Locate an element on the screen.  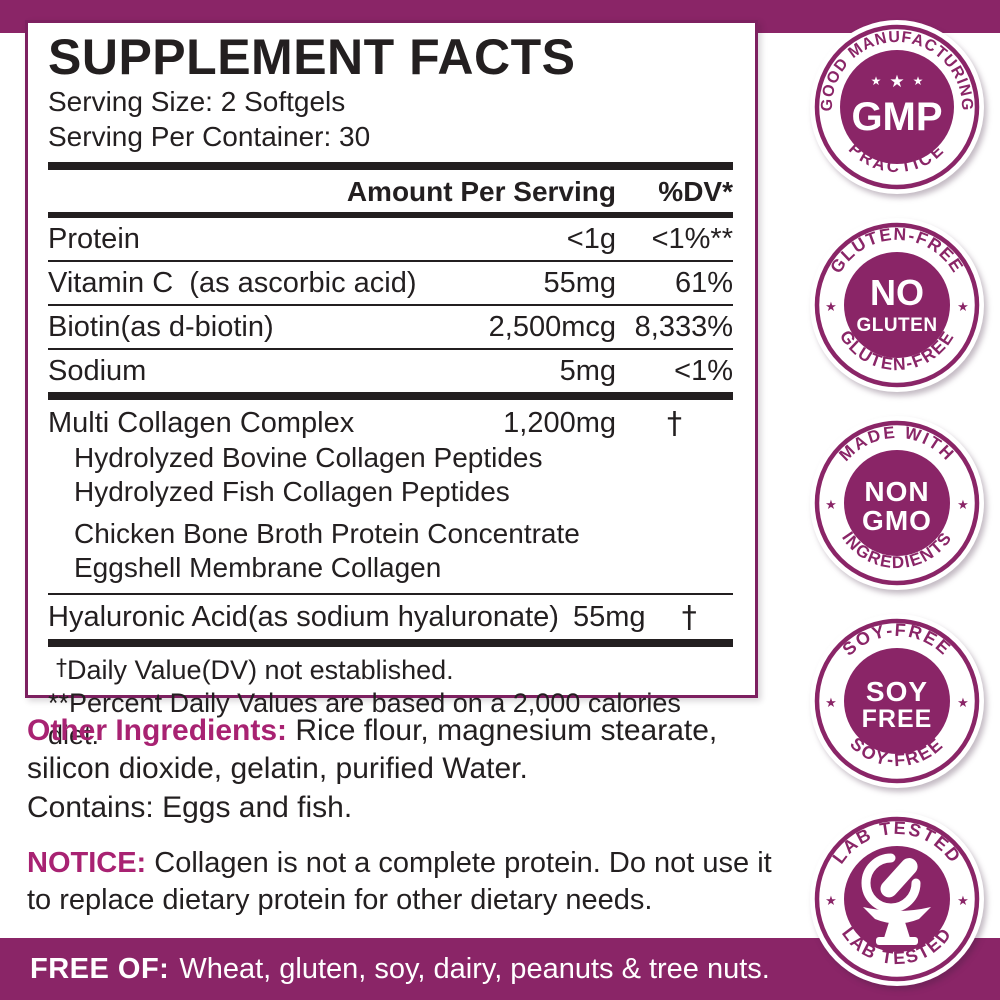
table-row: Biotin(as d-biotin) 2,500mcg 8,333% is located at coordinates (390, 328).